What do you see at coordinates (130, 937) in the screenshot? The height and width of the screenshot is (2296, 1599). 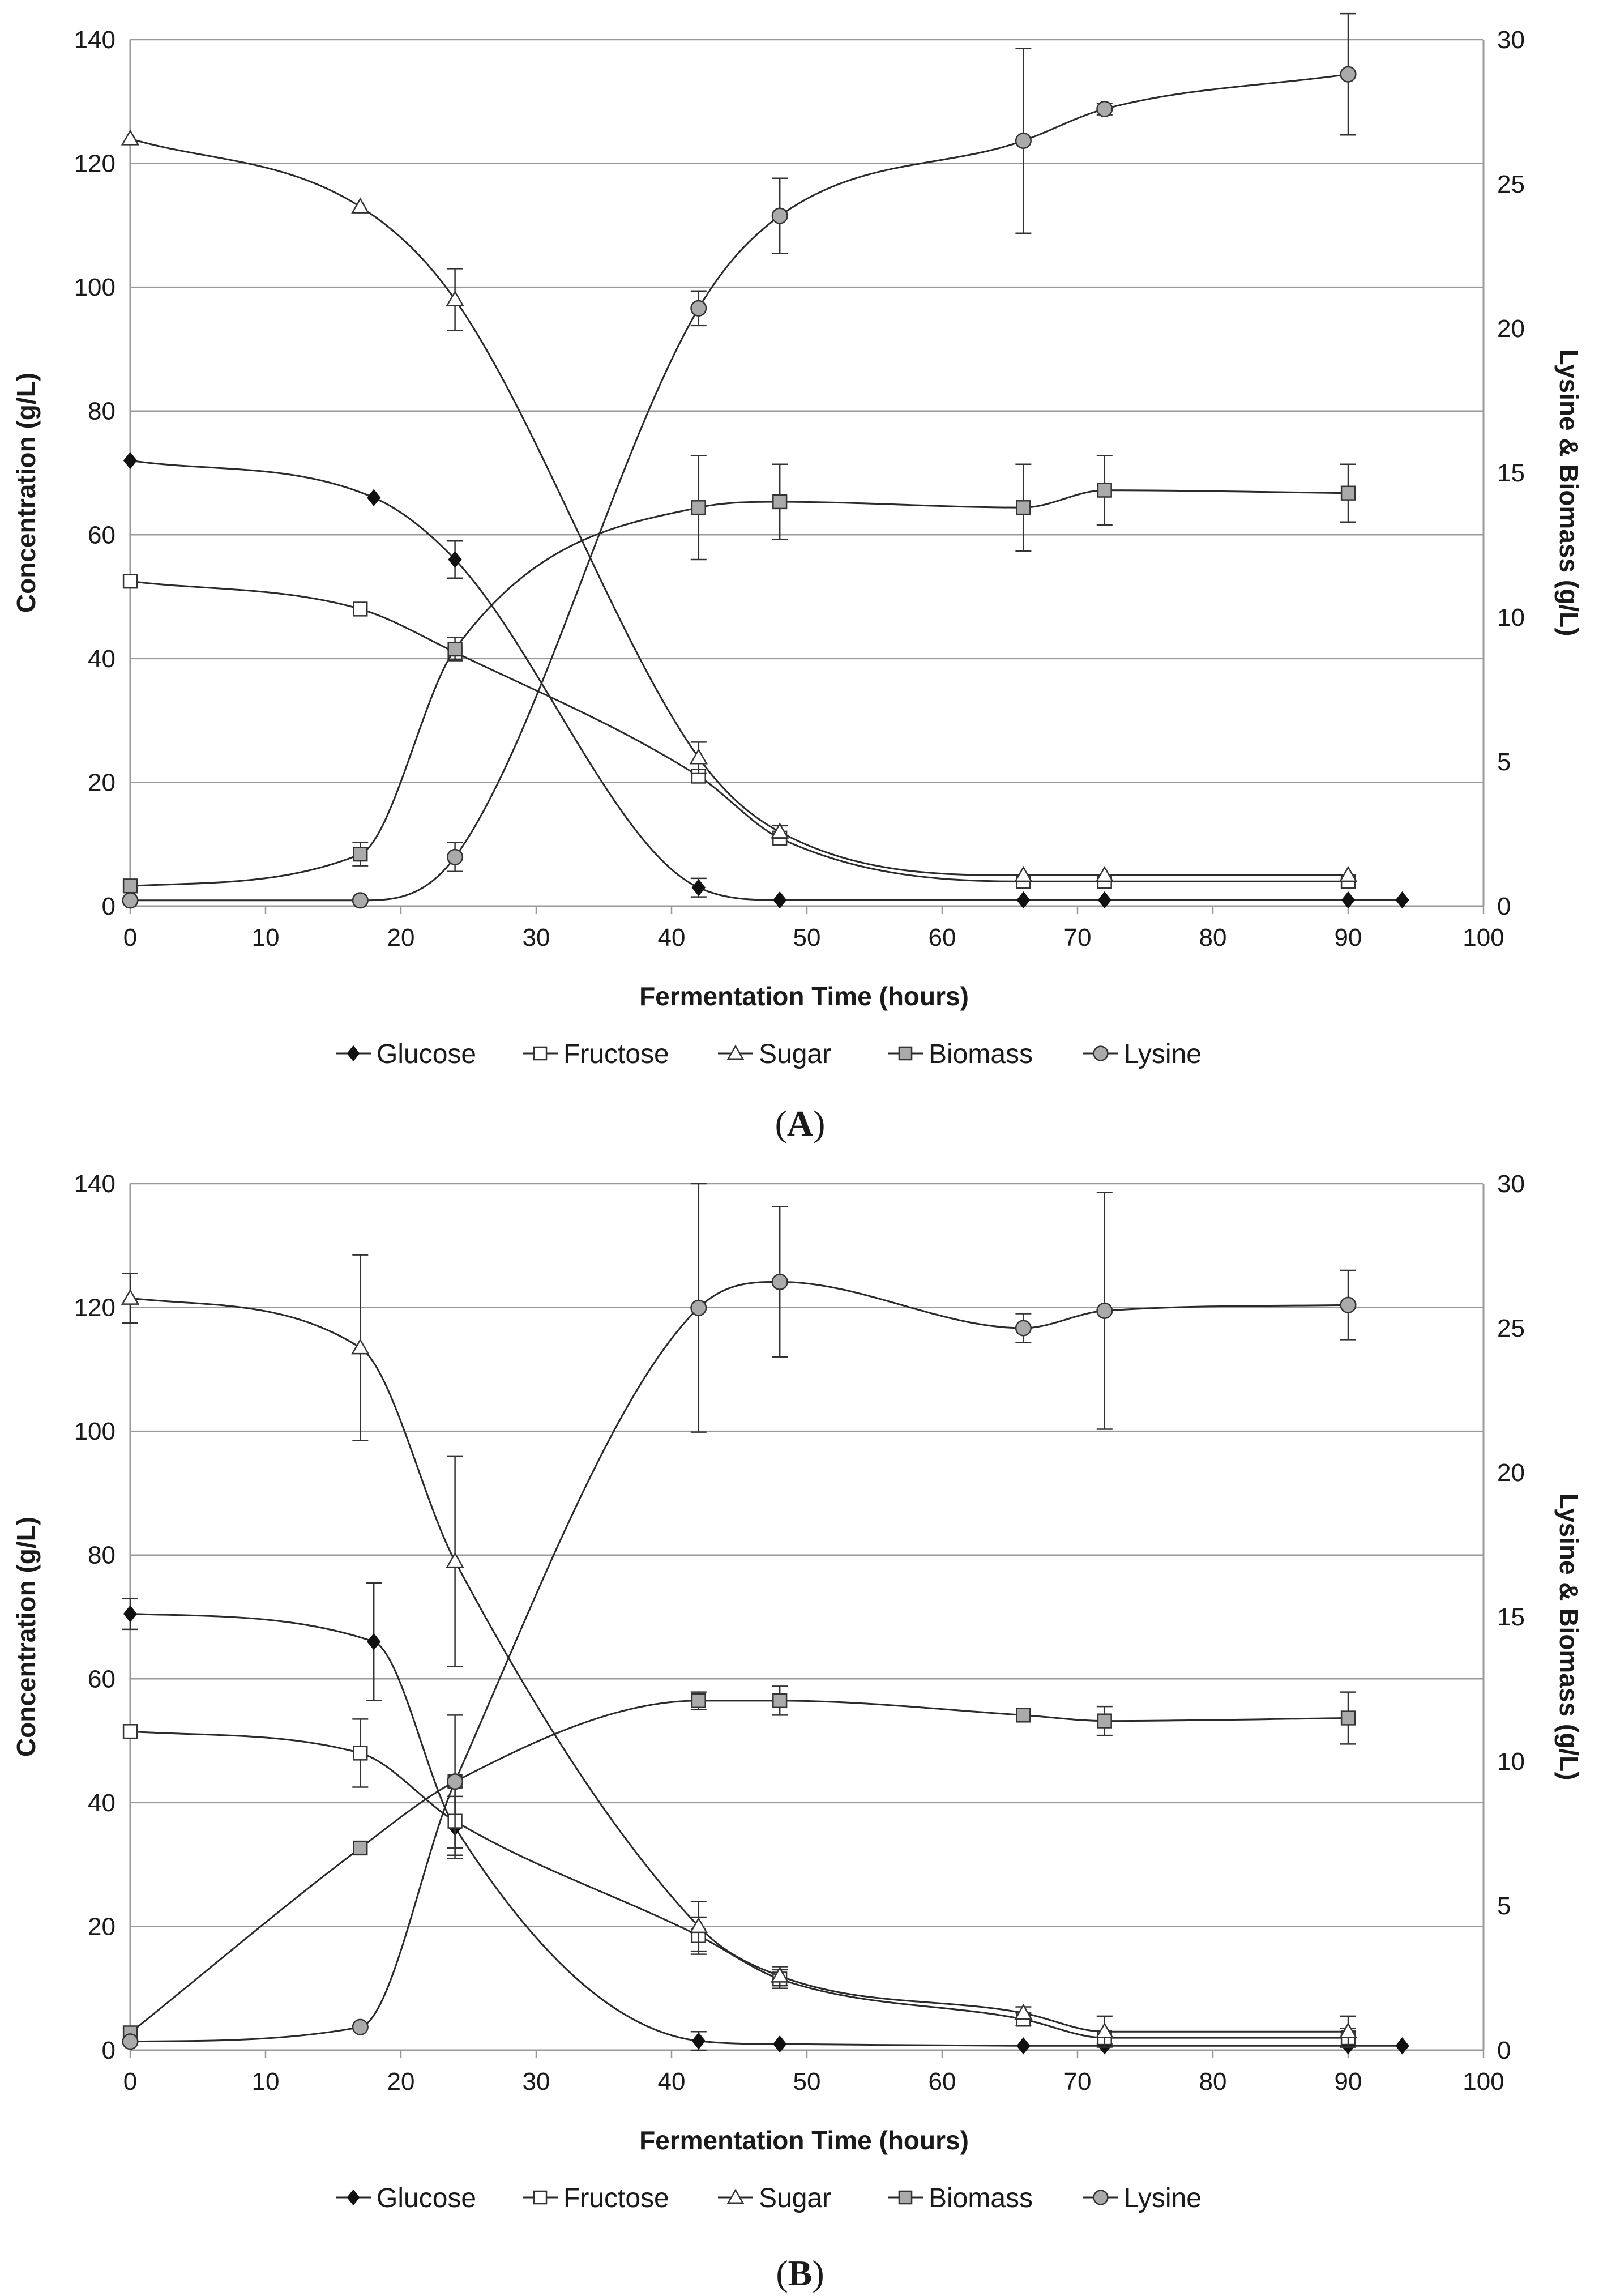 I see `x-tick-label-a-0: 0` at bounding box center [130, 937].